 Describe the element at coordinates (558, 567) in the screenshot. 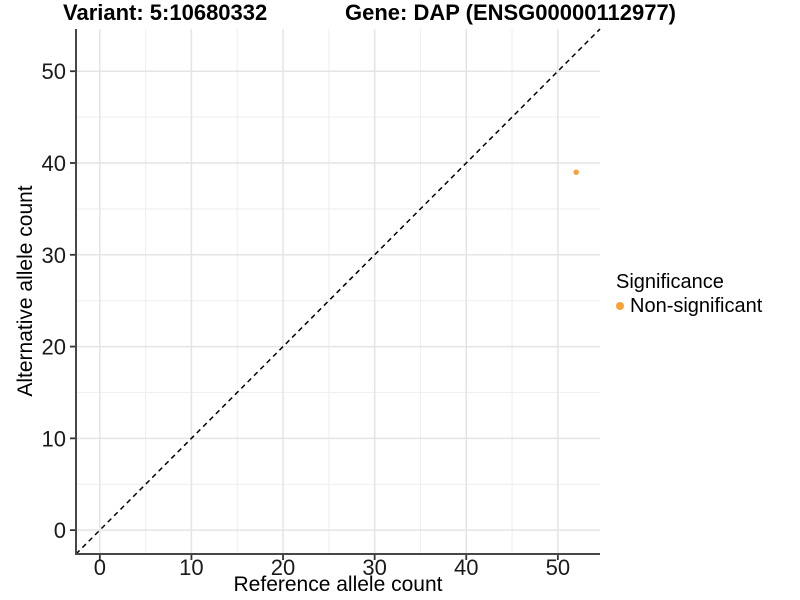

I see `x-tick-label: 50` at that location.